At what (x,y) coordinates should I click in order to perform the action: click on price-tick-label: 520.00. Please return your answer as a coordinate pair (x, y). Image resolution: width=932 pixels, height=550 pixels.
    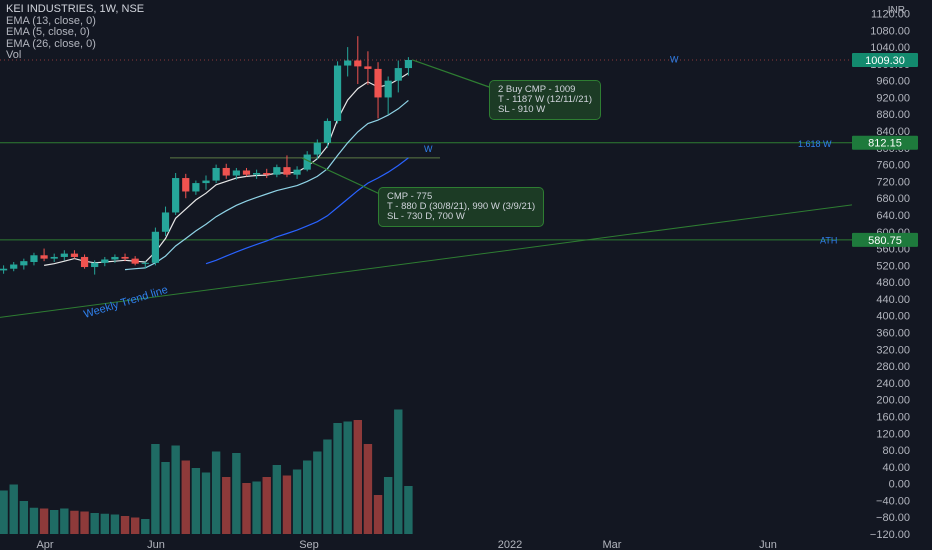
    Looking at the image, I should click on (893, 266).